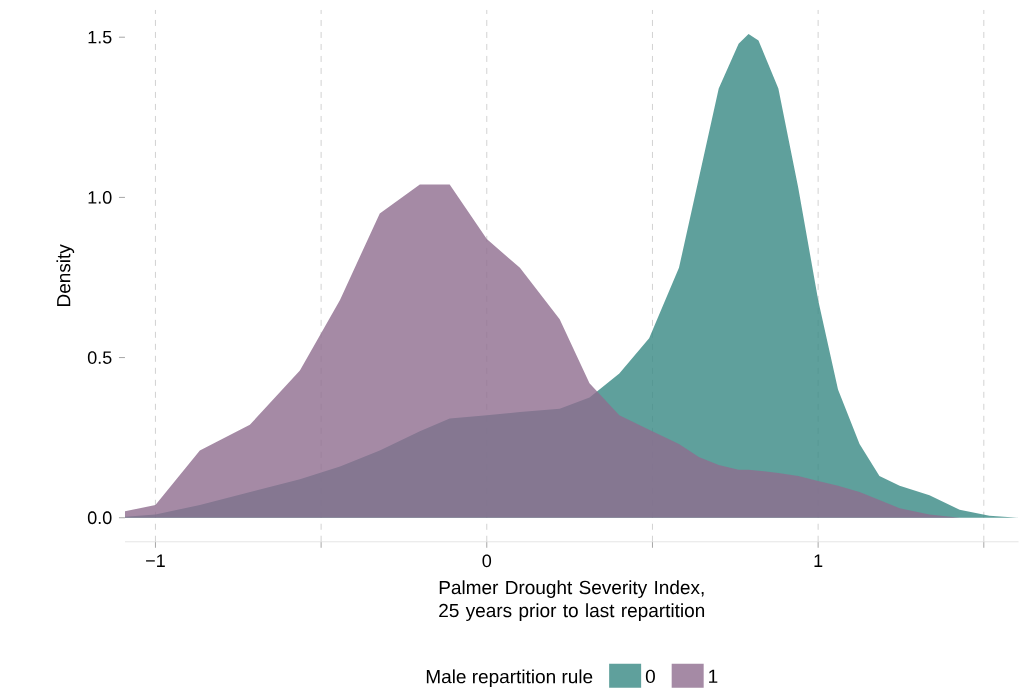 Image resolution: width=1019 pixels, height=694 pixels. What do you see at coordinates (818, 560) in the screenshot?
I see `x-tick-label: 1` at bounding box center [818, 560].